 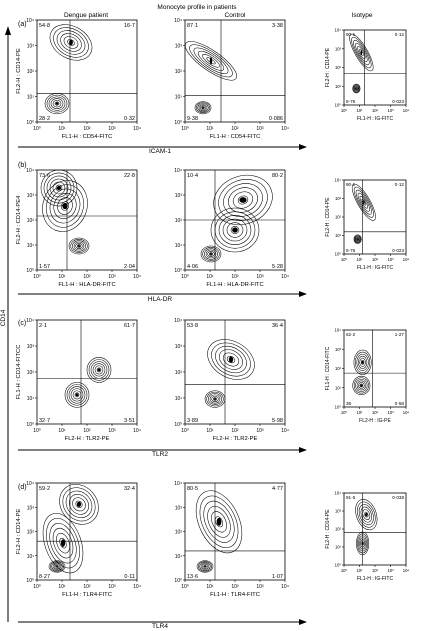 What do you see at coordinates (375, 579) in the screenshot?
I see `x-axis-label: FL1-H : IG-FITC` at bounding box center [375, 579].